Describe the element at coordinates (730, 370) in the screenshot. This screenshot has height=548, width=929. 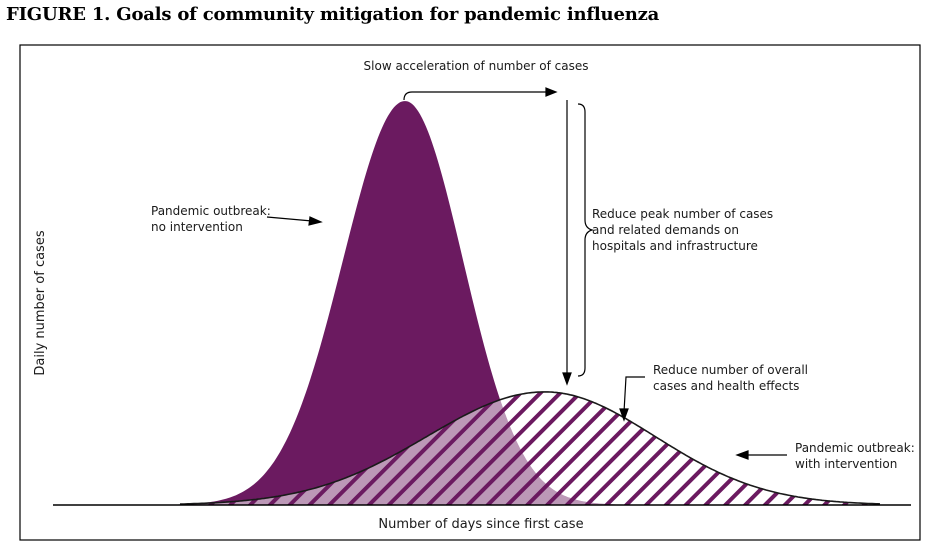
I see `reduce-overall-label-1: Reduce number of overall` at that location.